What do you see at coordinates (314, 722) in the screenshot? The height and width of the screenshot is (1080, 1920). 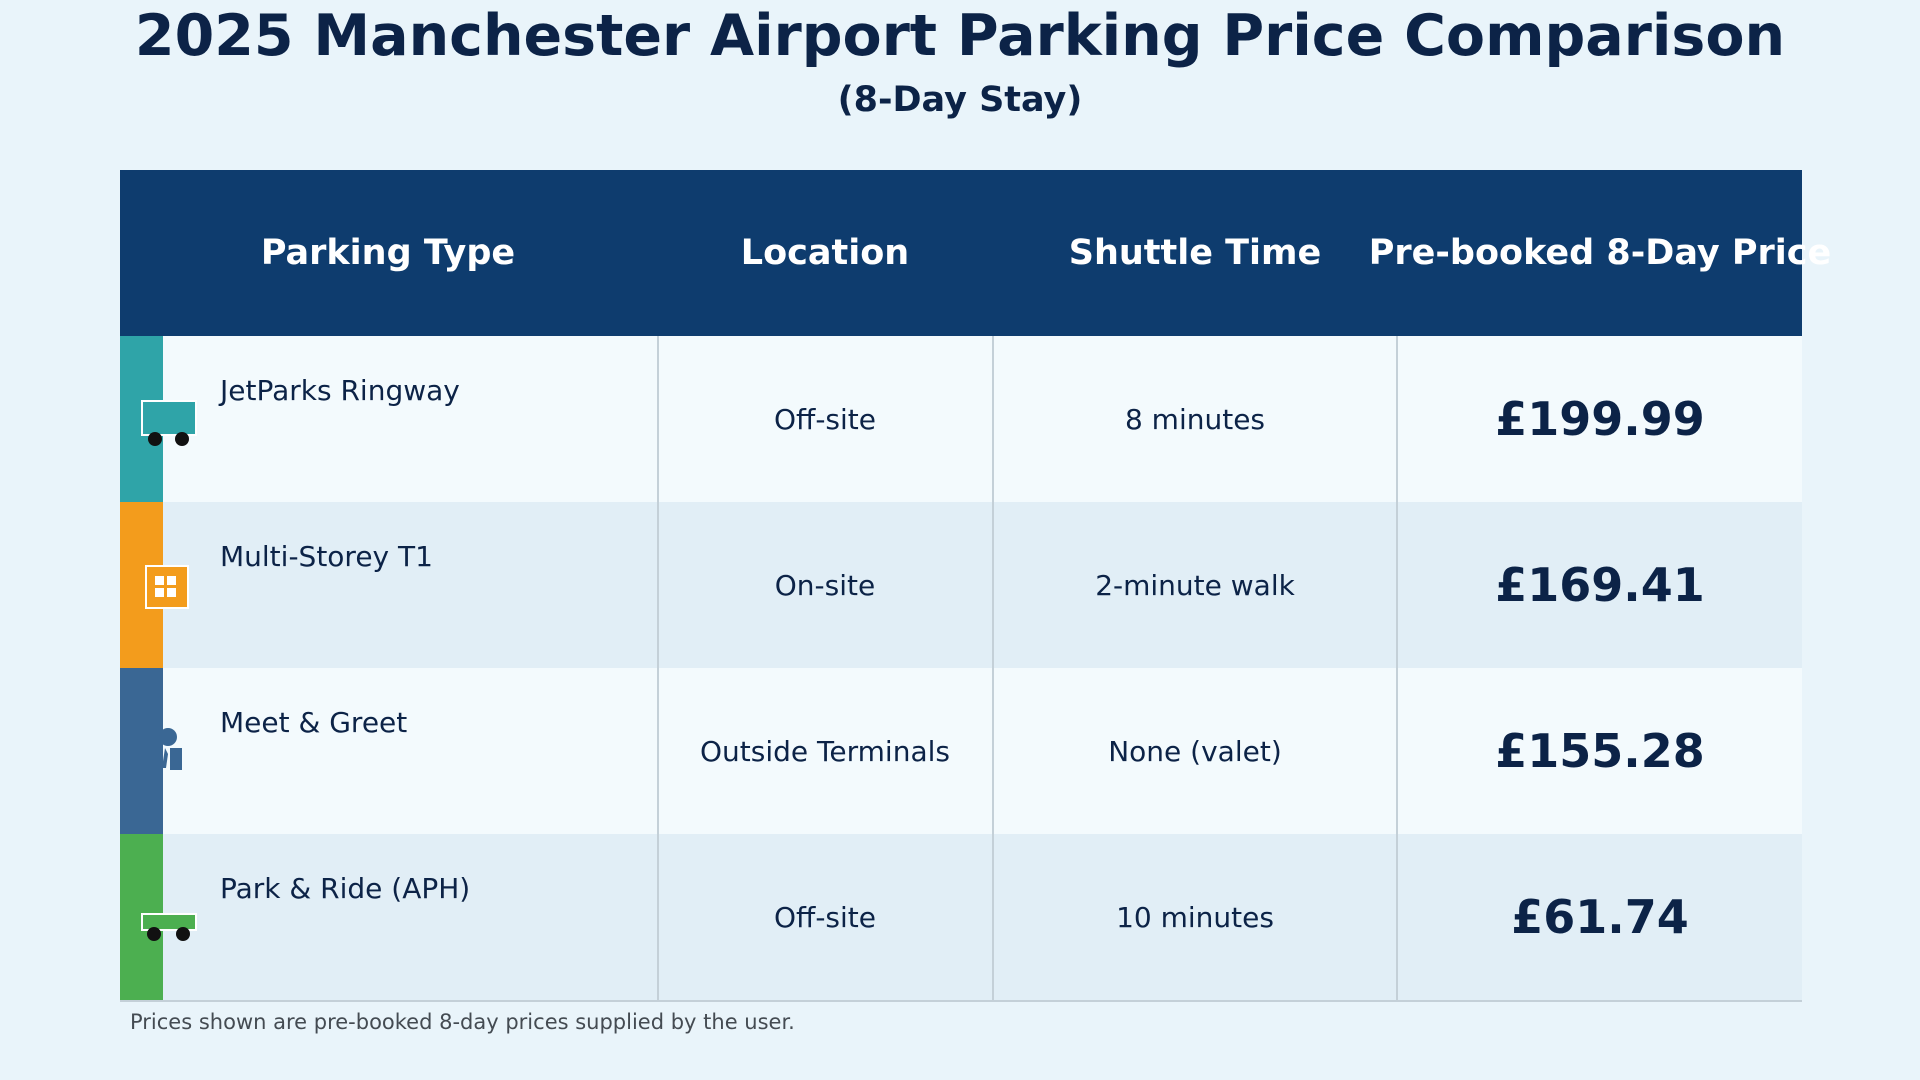 I see `parking-type-name: Meet & Greet` at bounding box center [314, 722].